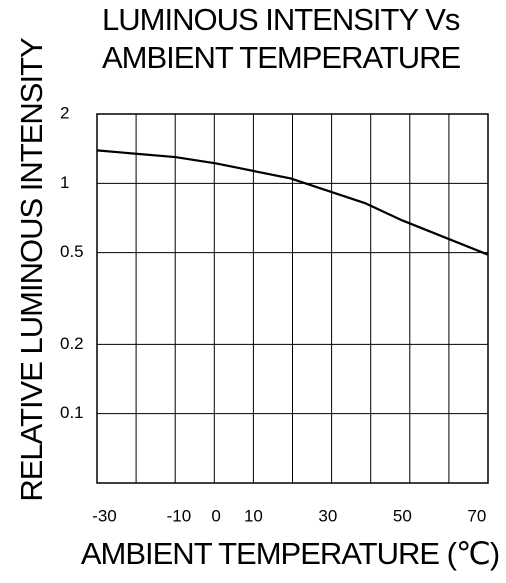 This screenshot has height=583, width=506. What do you see at coordinates (281, 57) in the screenshot?
I see `chart-title: AMBIENT TEMPERATURE` at bounding box center [281, 57].